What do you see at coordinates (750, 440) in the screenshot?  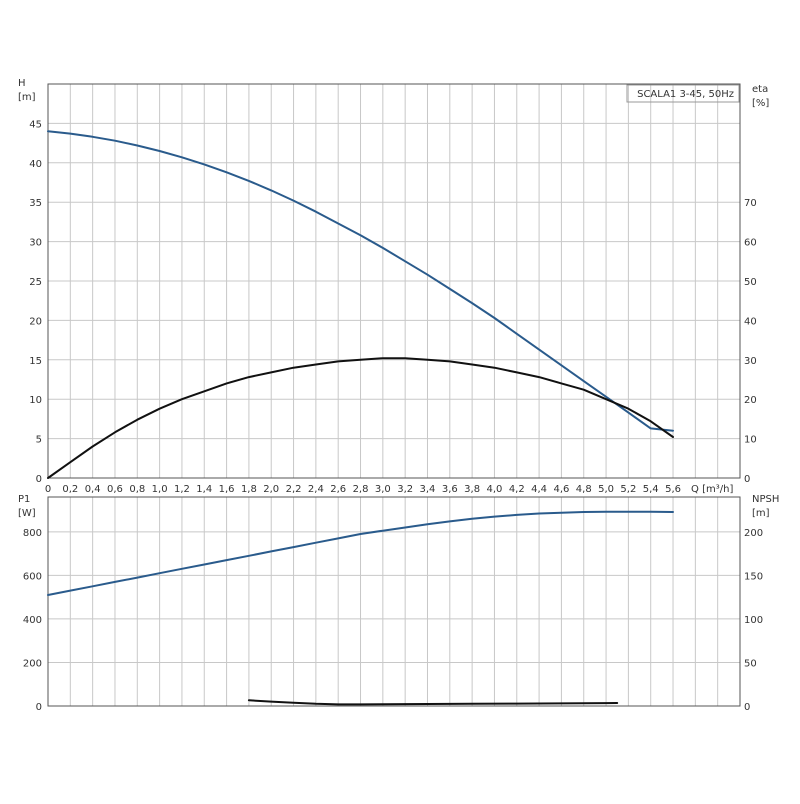 I see `top-right-tick-label: 10` at bounding box center [750, 440].